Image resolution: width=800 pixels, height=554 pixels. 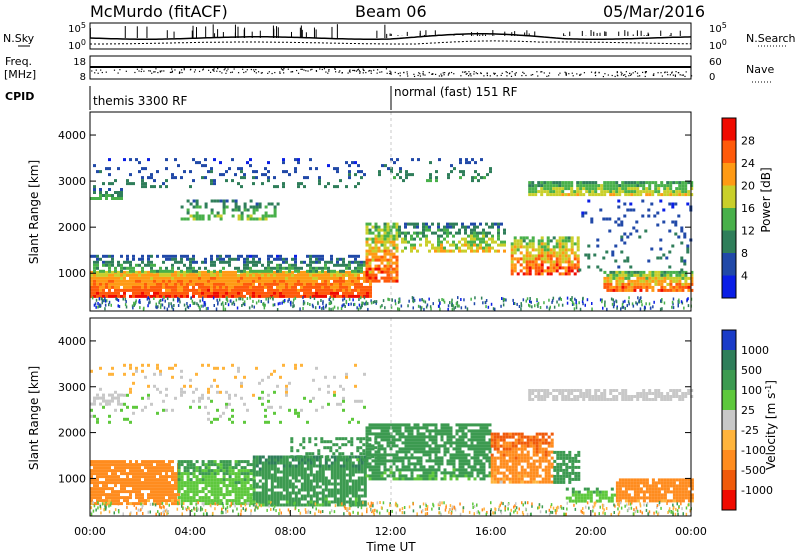 What do you see at coordinates (34, 212) in the screenshot?
I see `power-y-label: Slant Range [km]` at bounding box center [34, 212].